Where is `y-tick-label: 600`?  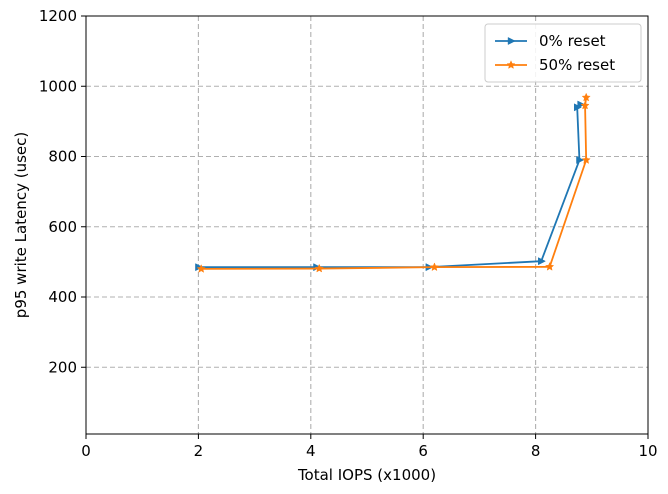 y-tick-label: 600 is located at coordinates (62, 227).